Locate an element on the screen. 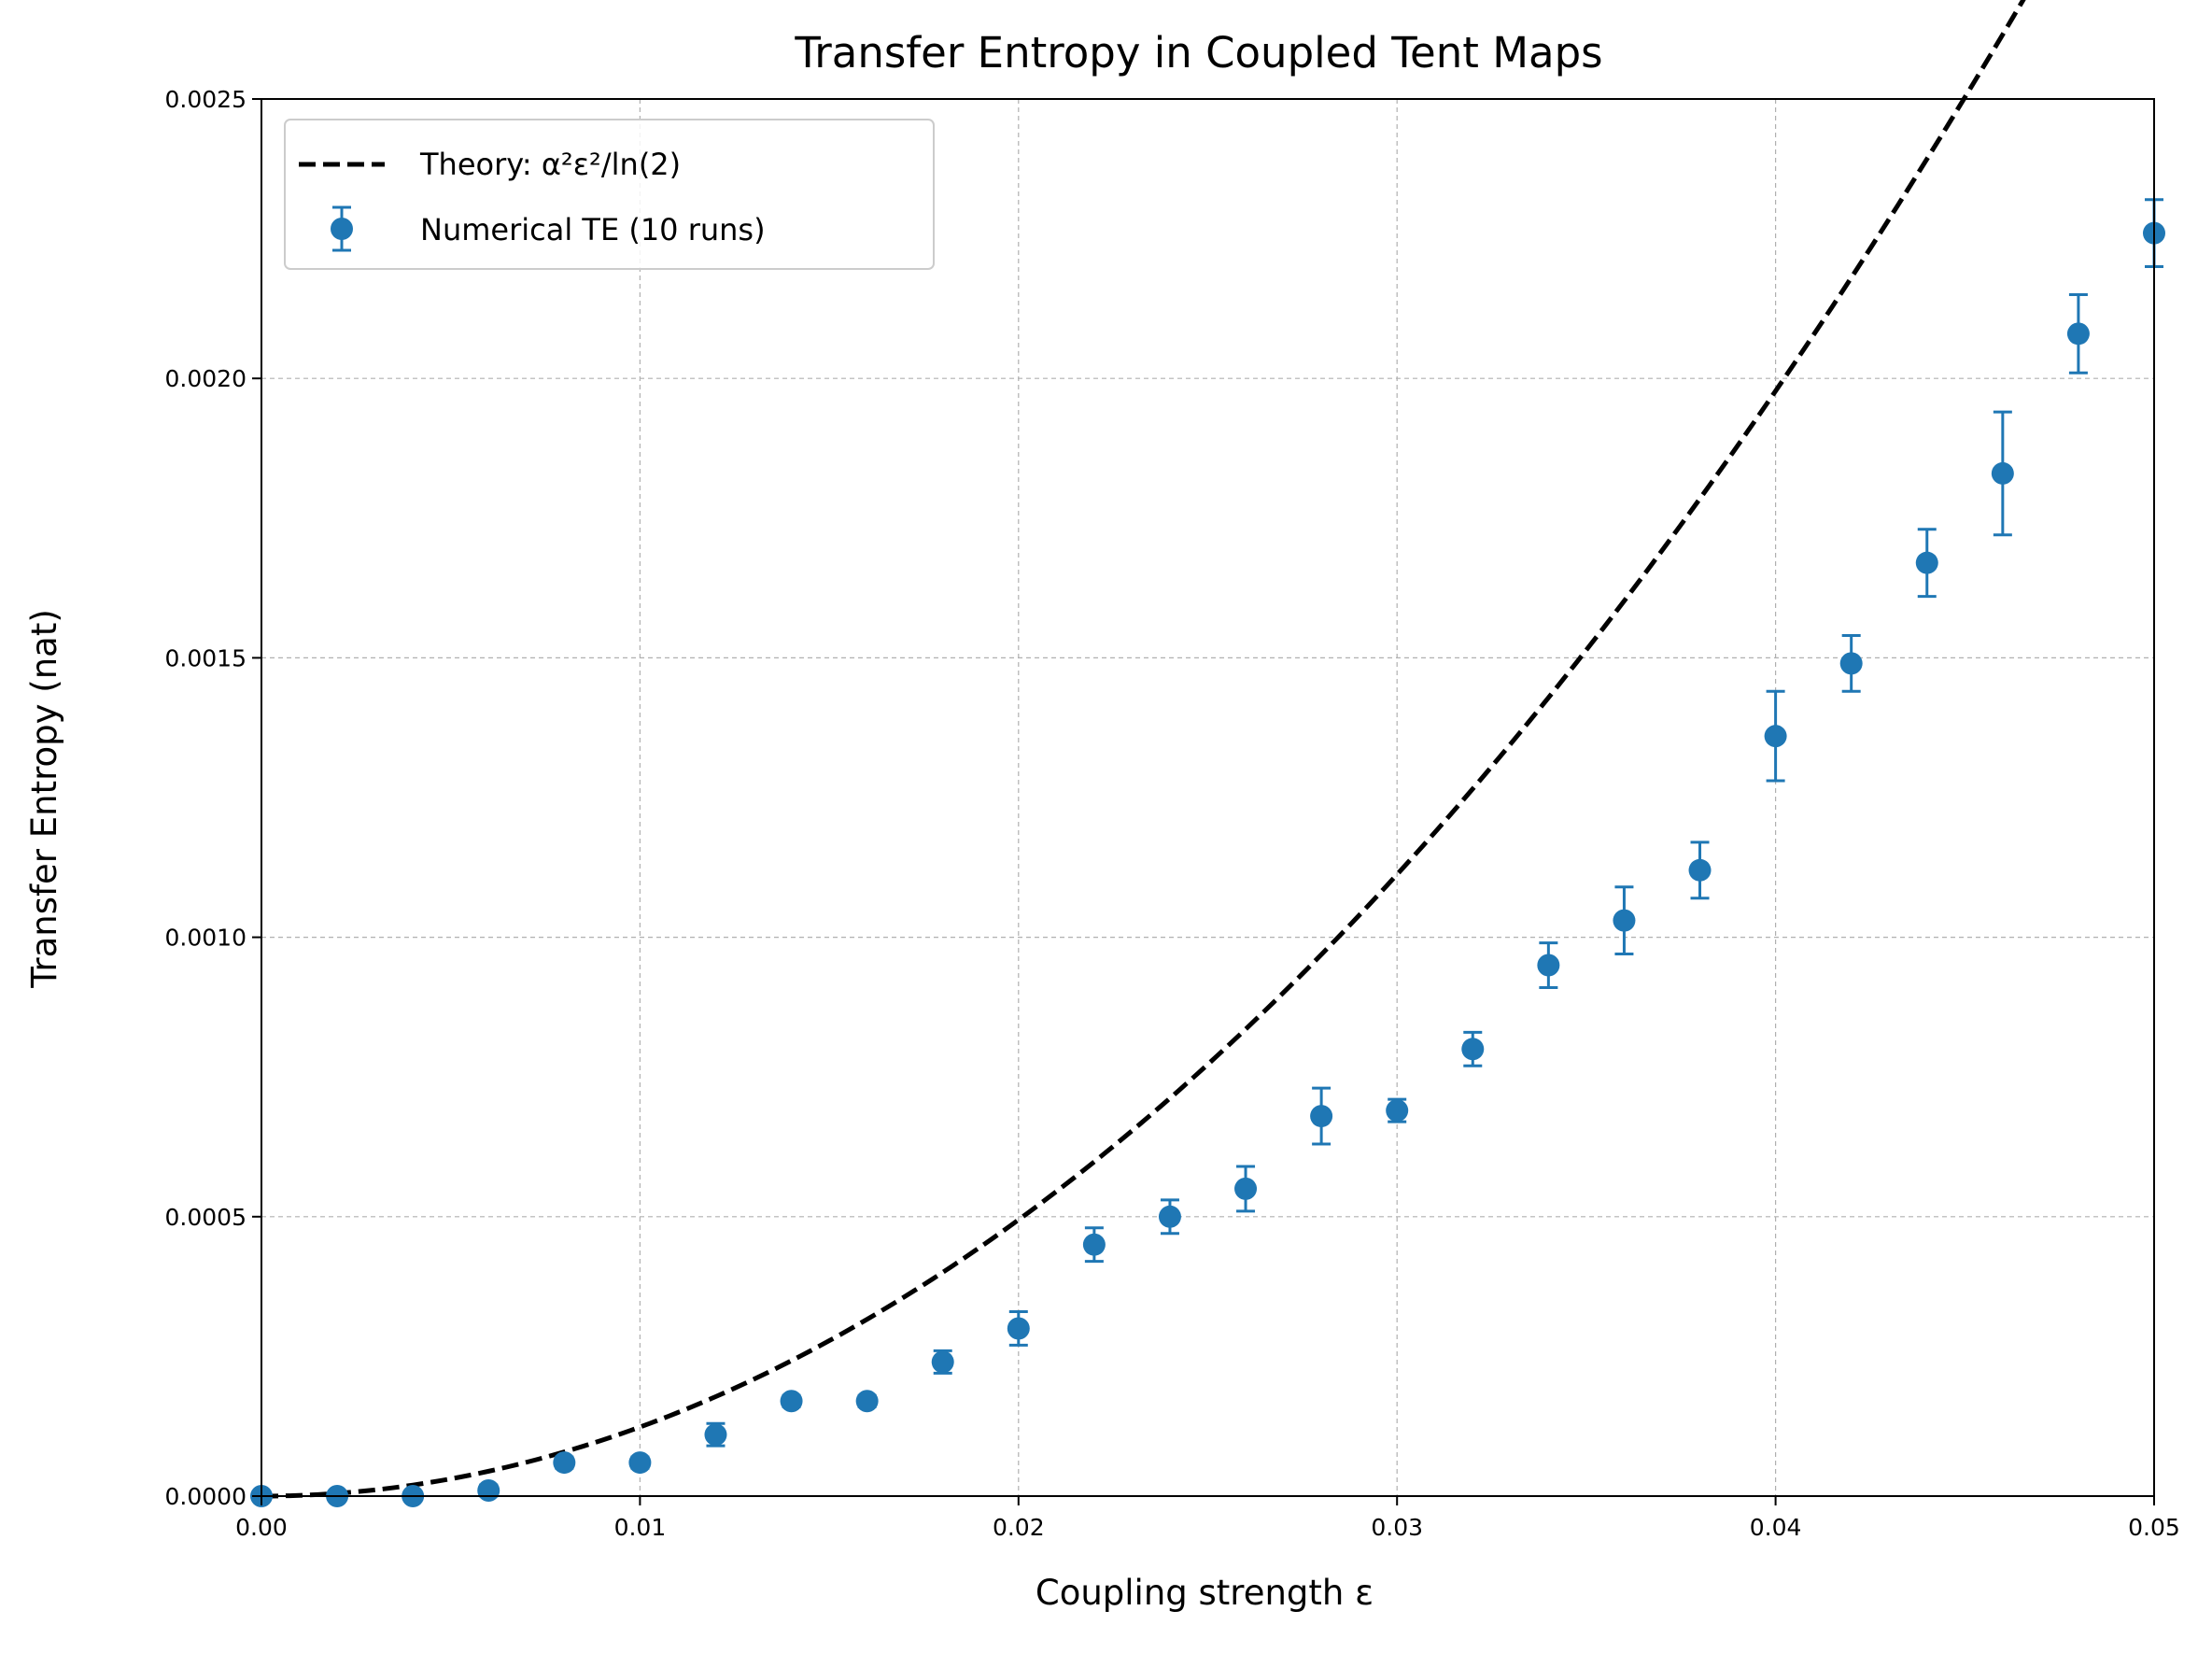 The height and width of the screenshot is (1653, 2212). x-tick-label: 0.03 is located at coordinates (1397, 1528).